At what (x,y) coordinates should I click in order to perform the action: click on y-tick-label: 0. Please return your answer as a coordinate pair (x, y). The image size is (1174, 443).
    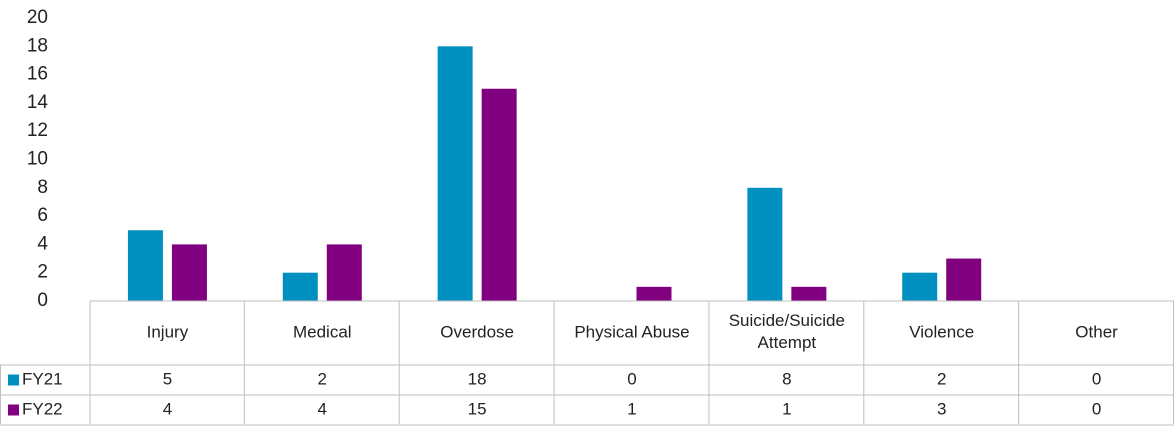
    Looking at the image, I should click on (42, 300).